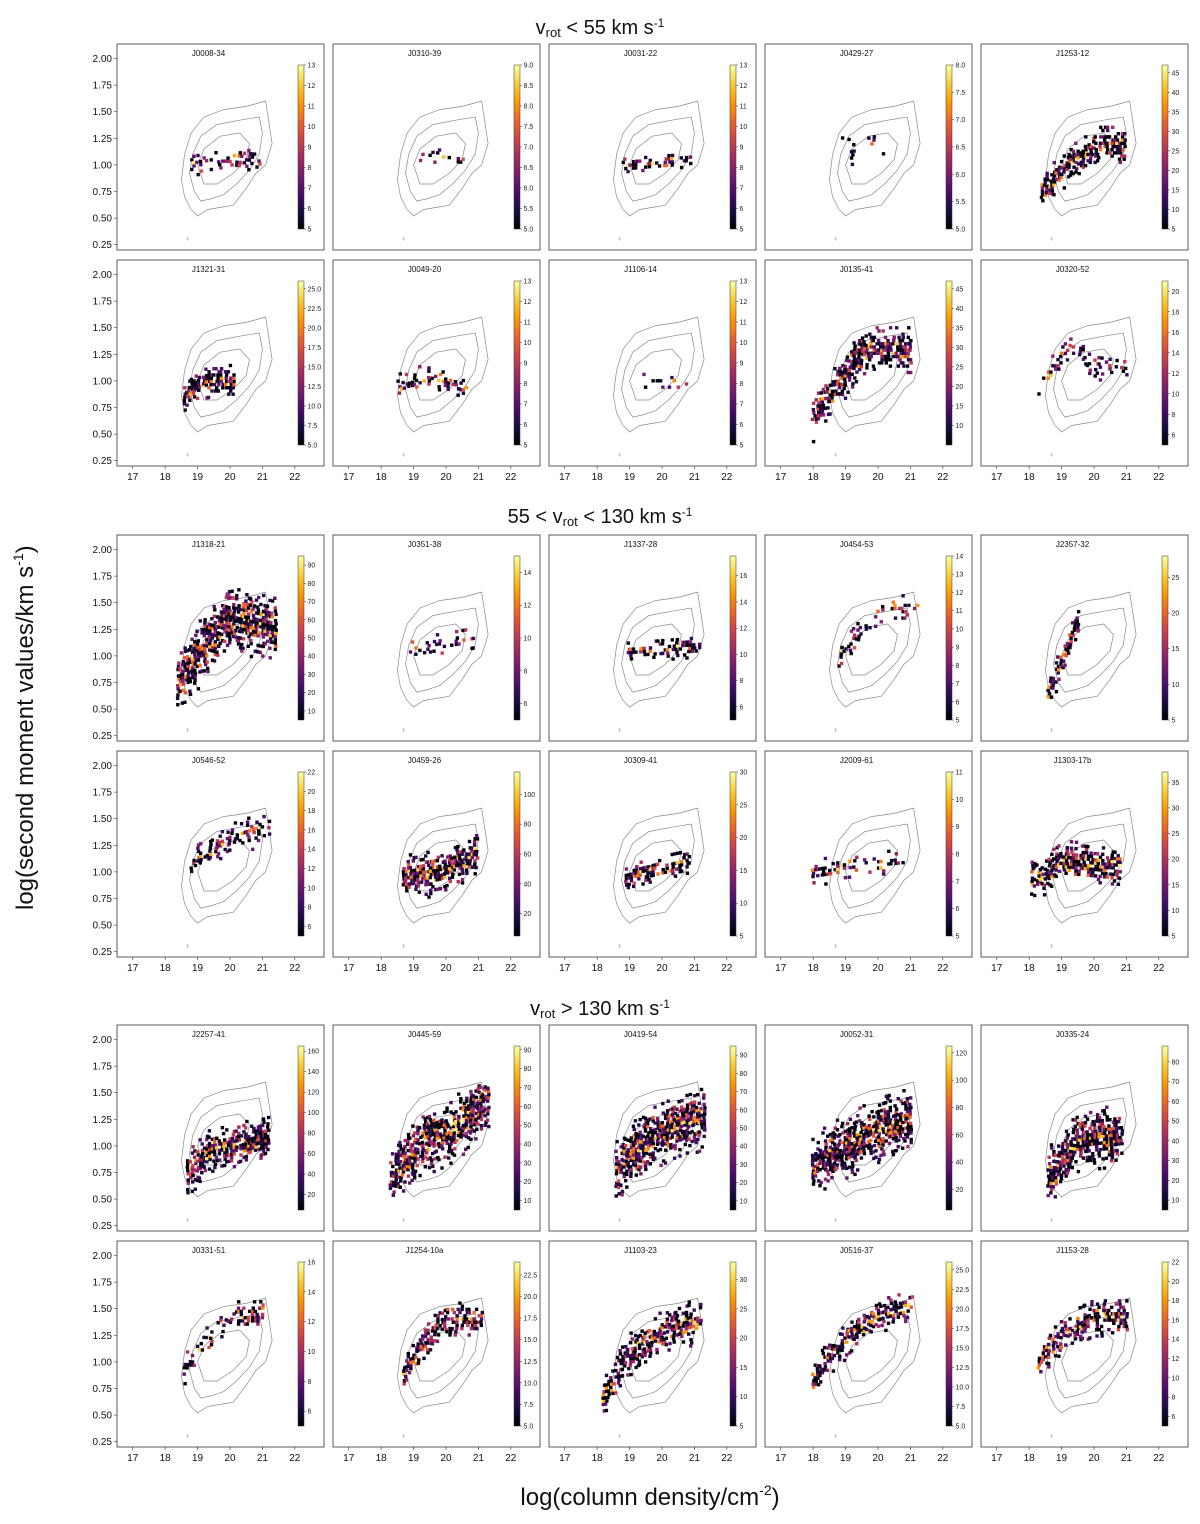 The height and width of the screenshot is (1524, 1200). Describe the element at coordinates (310, 168) in the screenshot. I see `colorbar-tick-label: 8` at that location.